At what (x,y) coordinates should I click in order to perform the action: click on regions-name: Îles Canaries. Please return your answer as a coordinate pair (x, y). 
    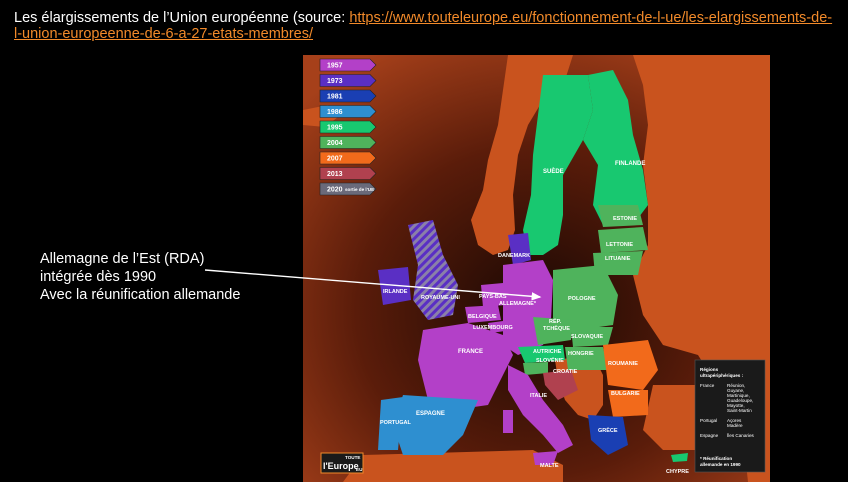
    Looking at the image, I should click on (740, 435).